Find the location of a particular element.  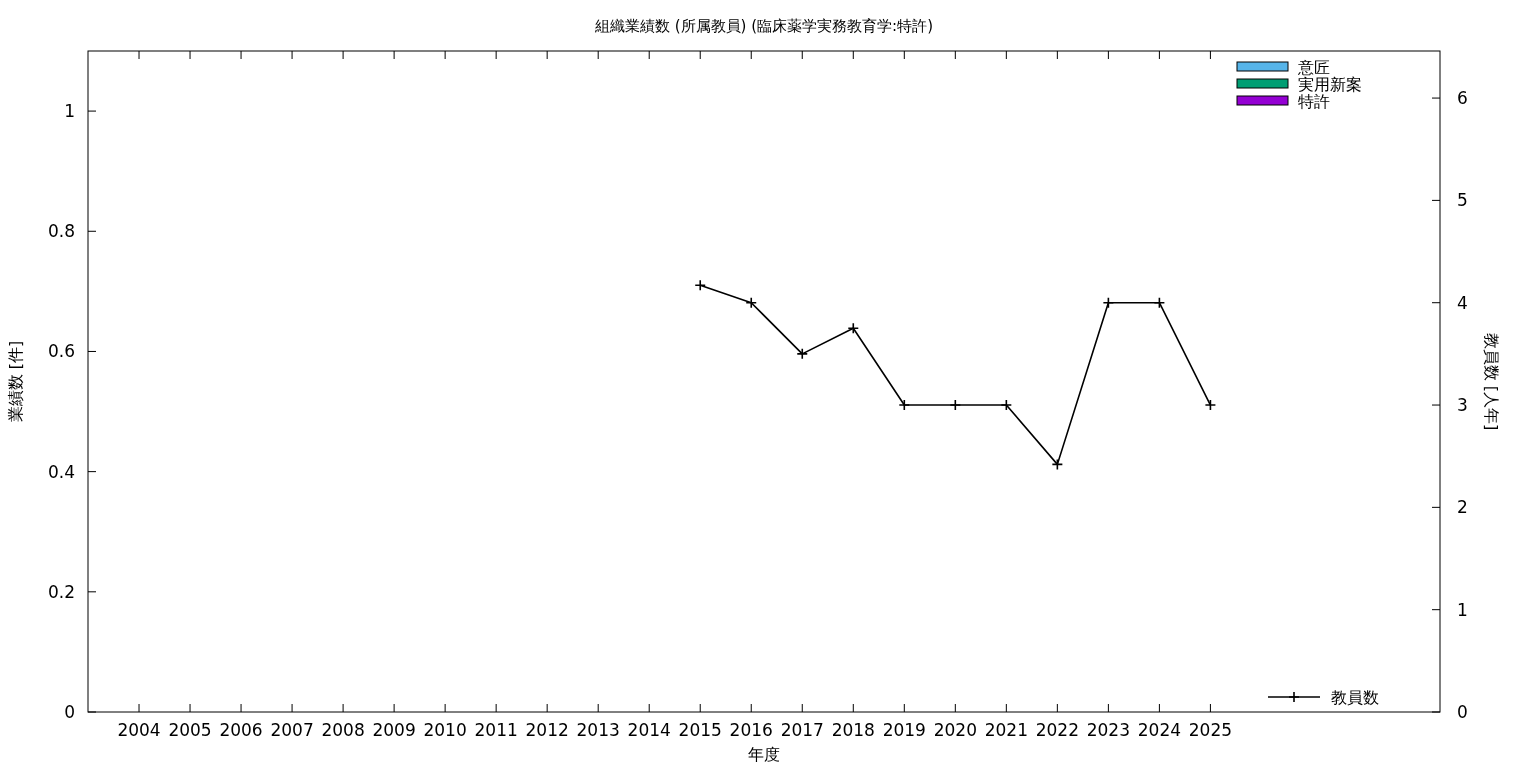

y-tick-label: 0.8 is located at coordinates (61, 231).